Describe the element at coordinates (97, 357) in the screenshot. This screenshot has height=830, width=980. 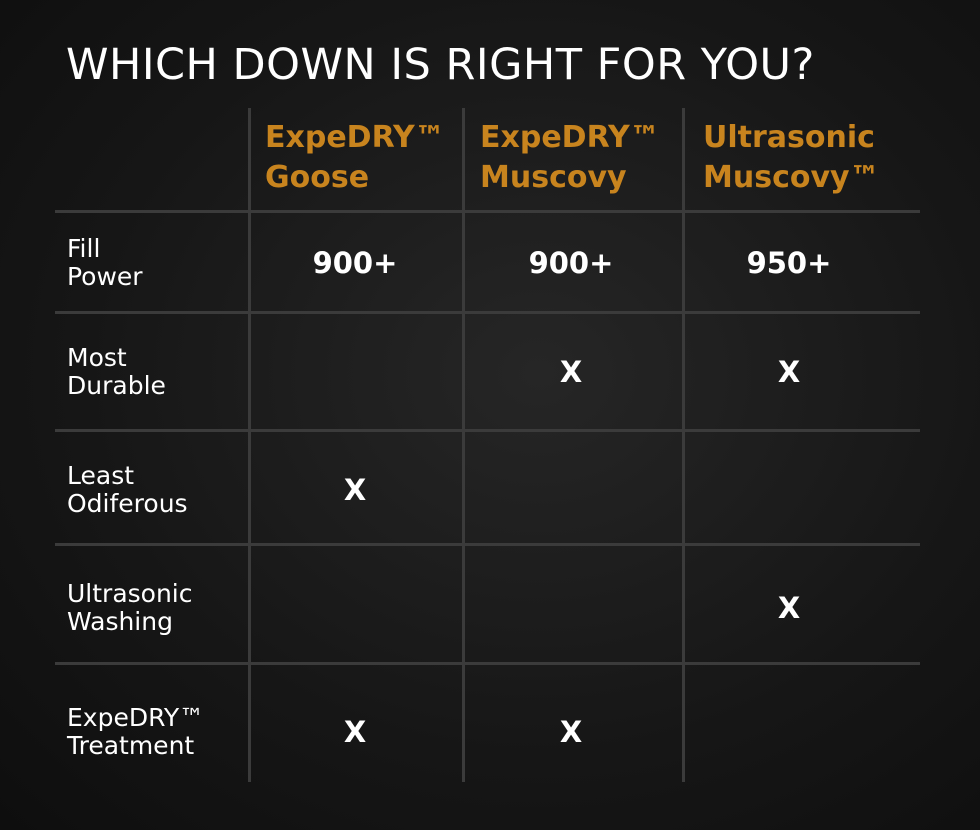
I see `row-label: Most` at that location.